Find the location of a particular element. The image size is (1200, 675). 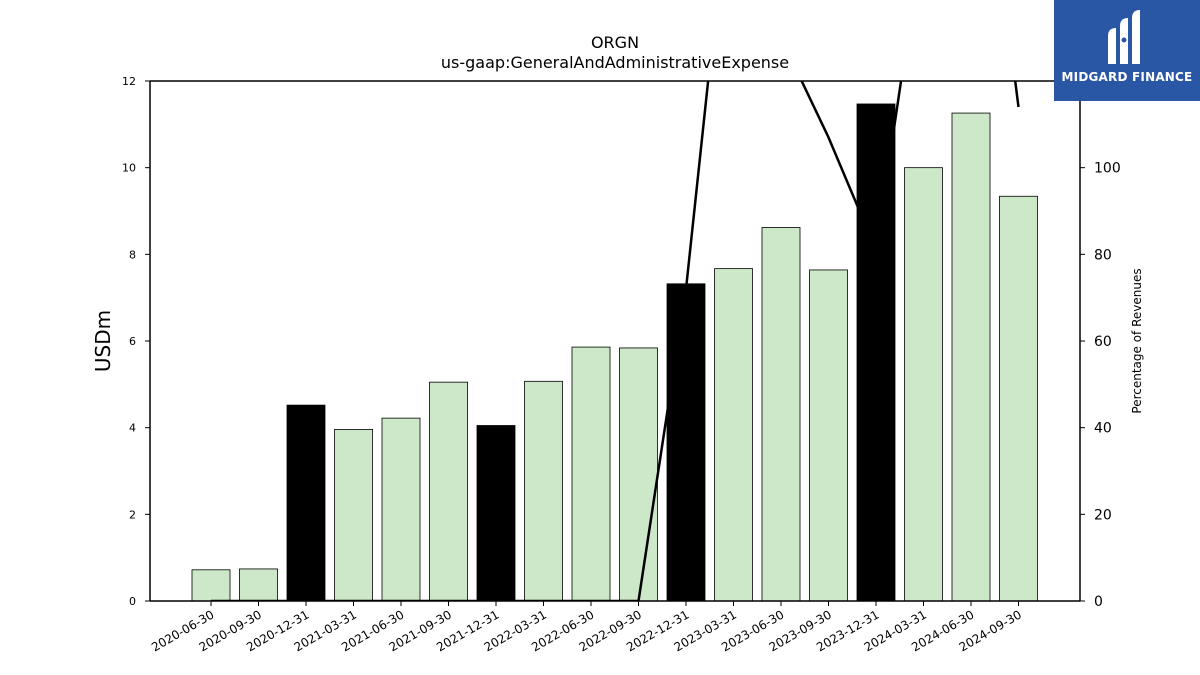

y2-tick-label: 100 is located at coordinates (1107, 169).